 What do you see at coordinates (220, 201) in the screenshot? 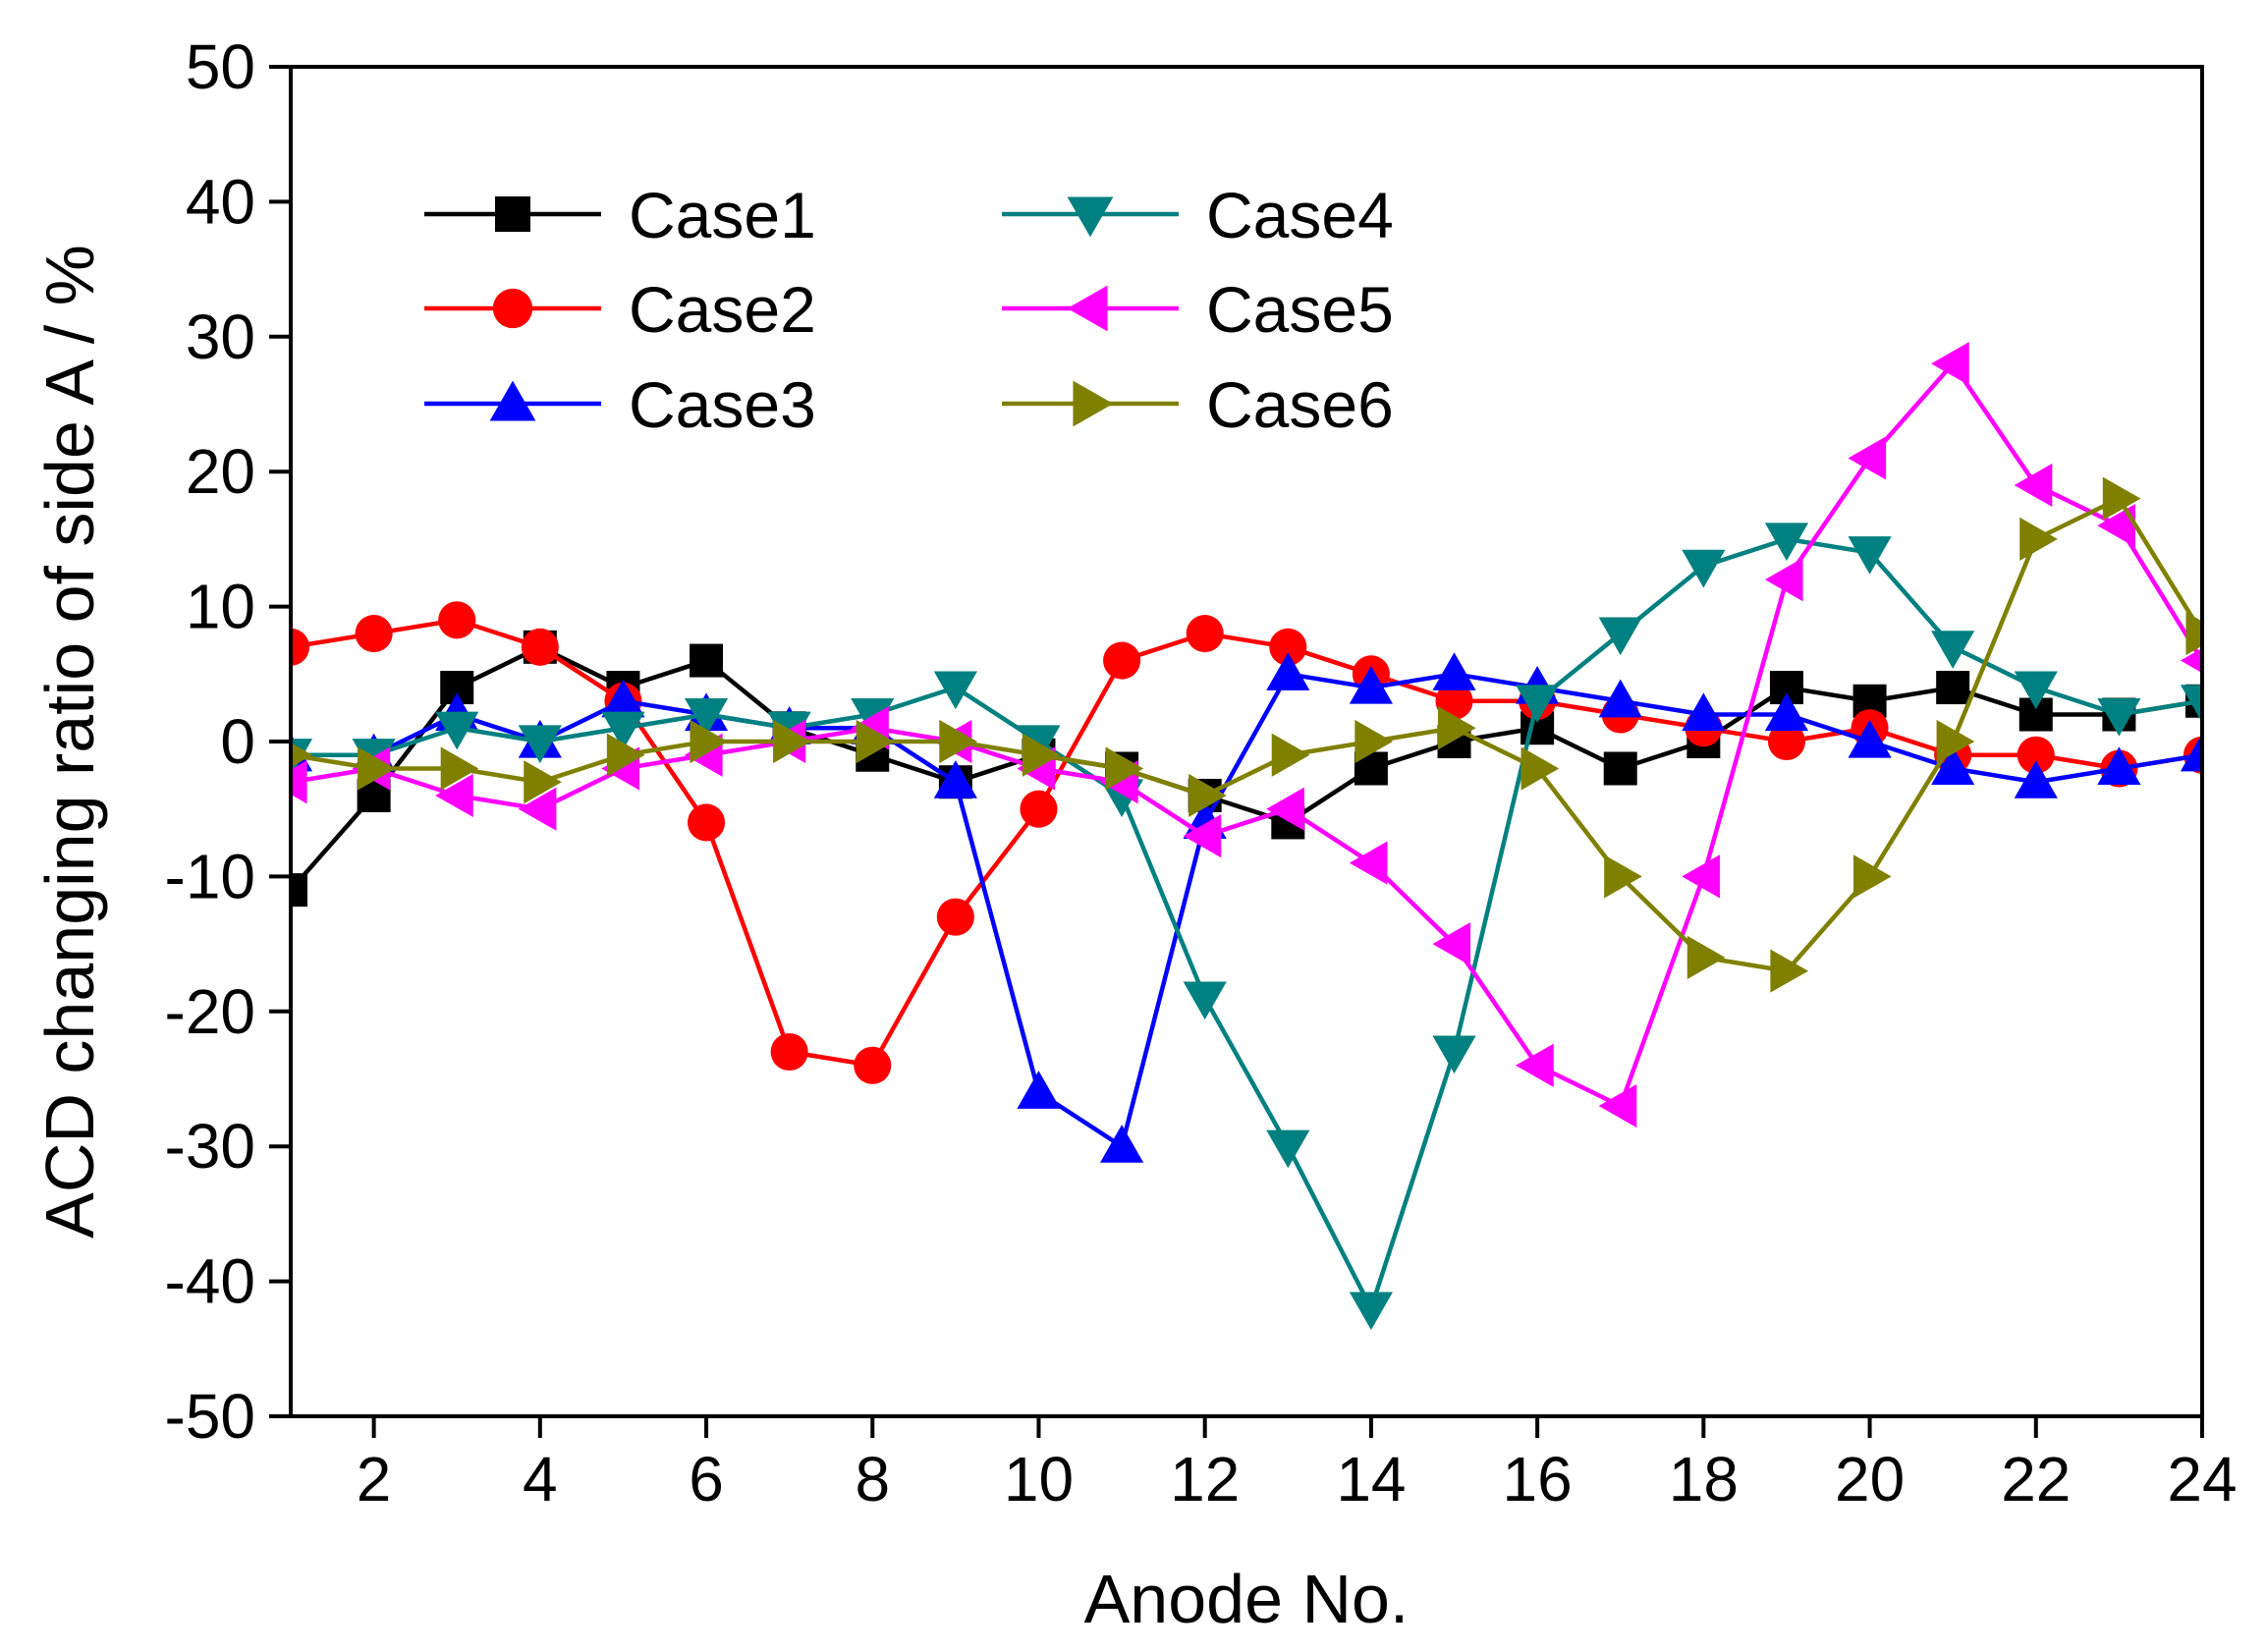
I see `y-tick-label: 40` at bounding box center [220, 201].